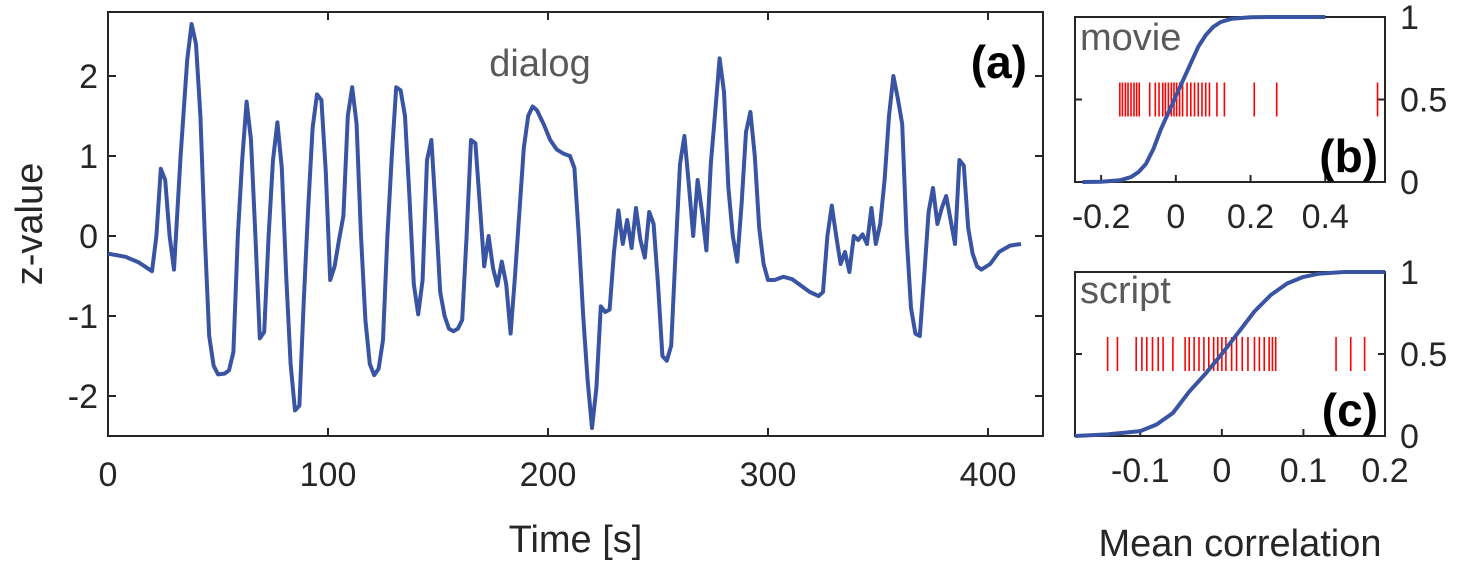 The image size is (1463, 561). What do you see at coordinates (1140, 471) in the screenshot?
I see `x-tick-label: -0.1` at bounding box center [1140, 471].